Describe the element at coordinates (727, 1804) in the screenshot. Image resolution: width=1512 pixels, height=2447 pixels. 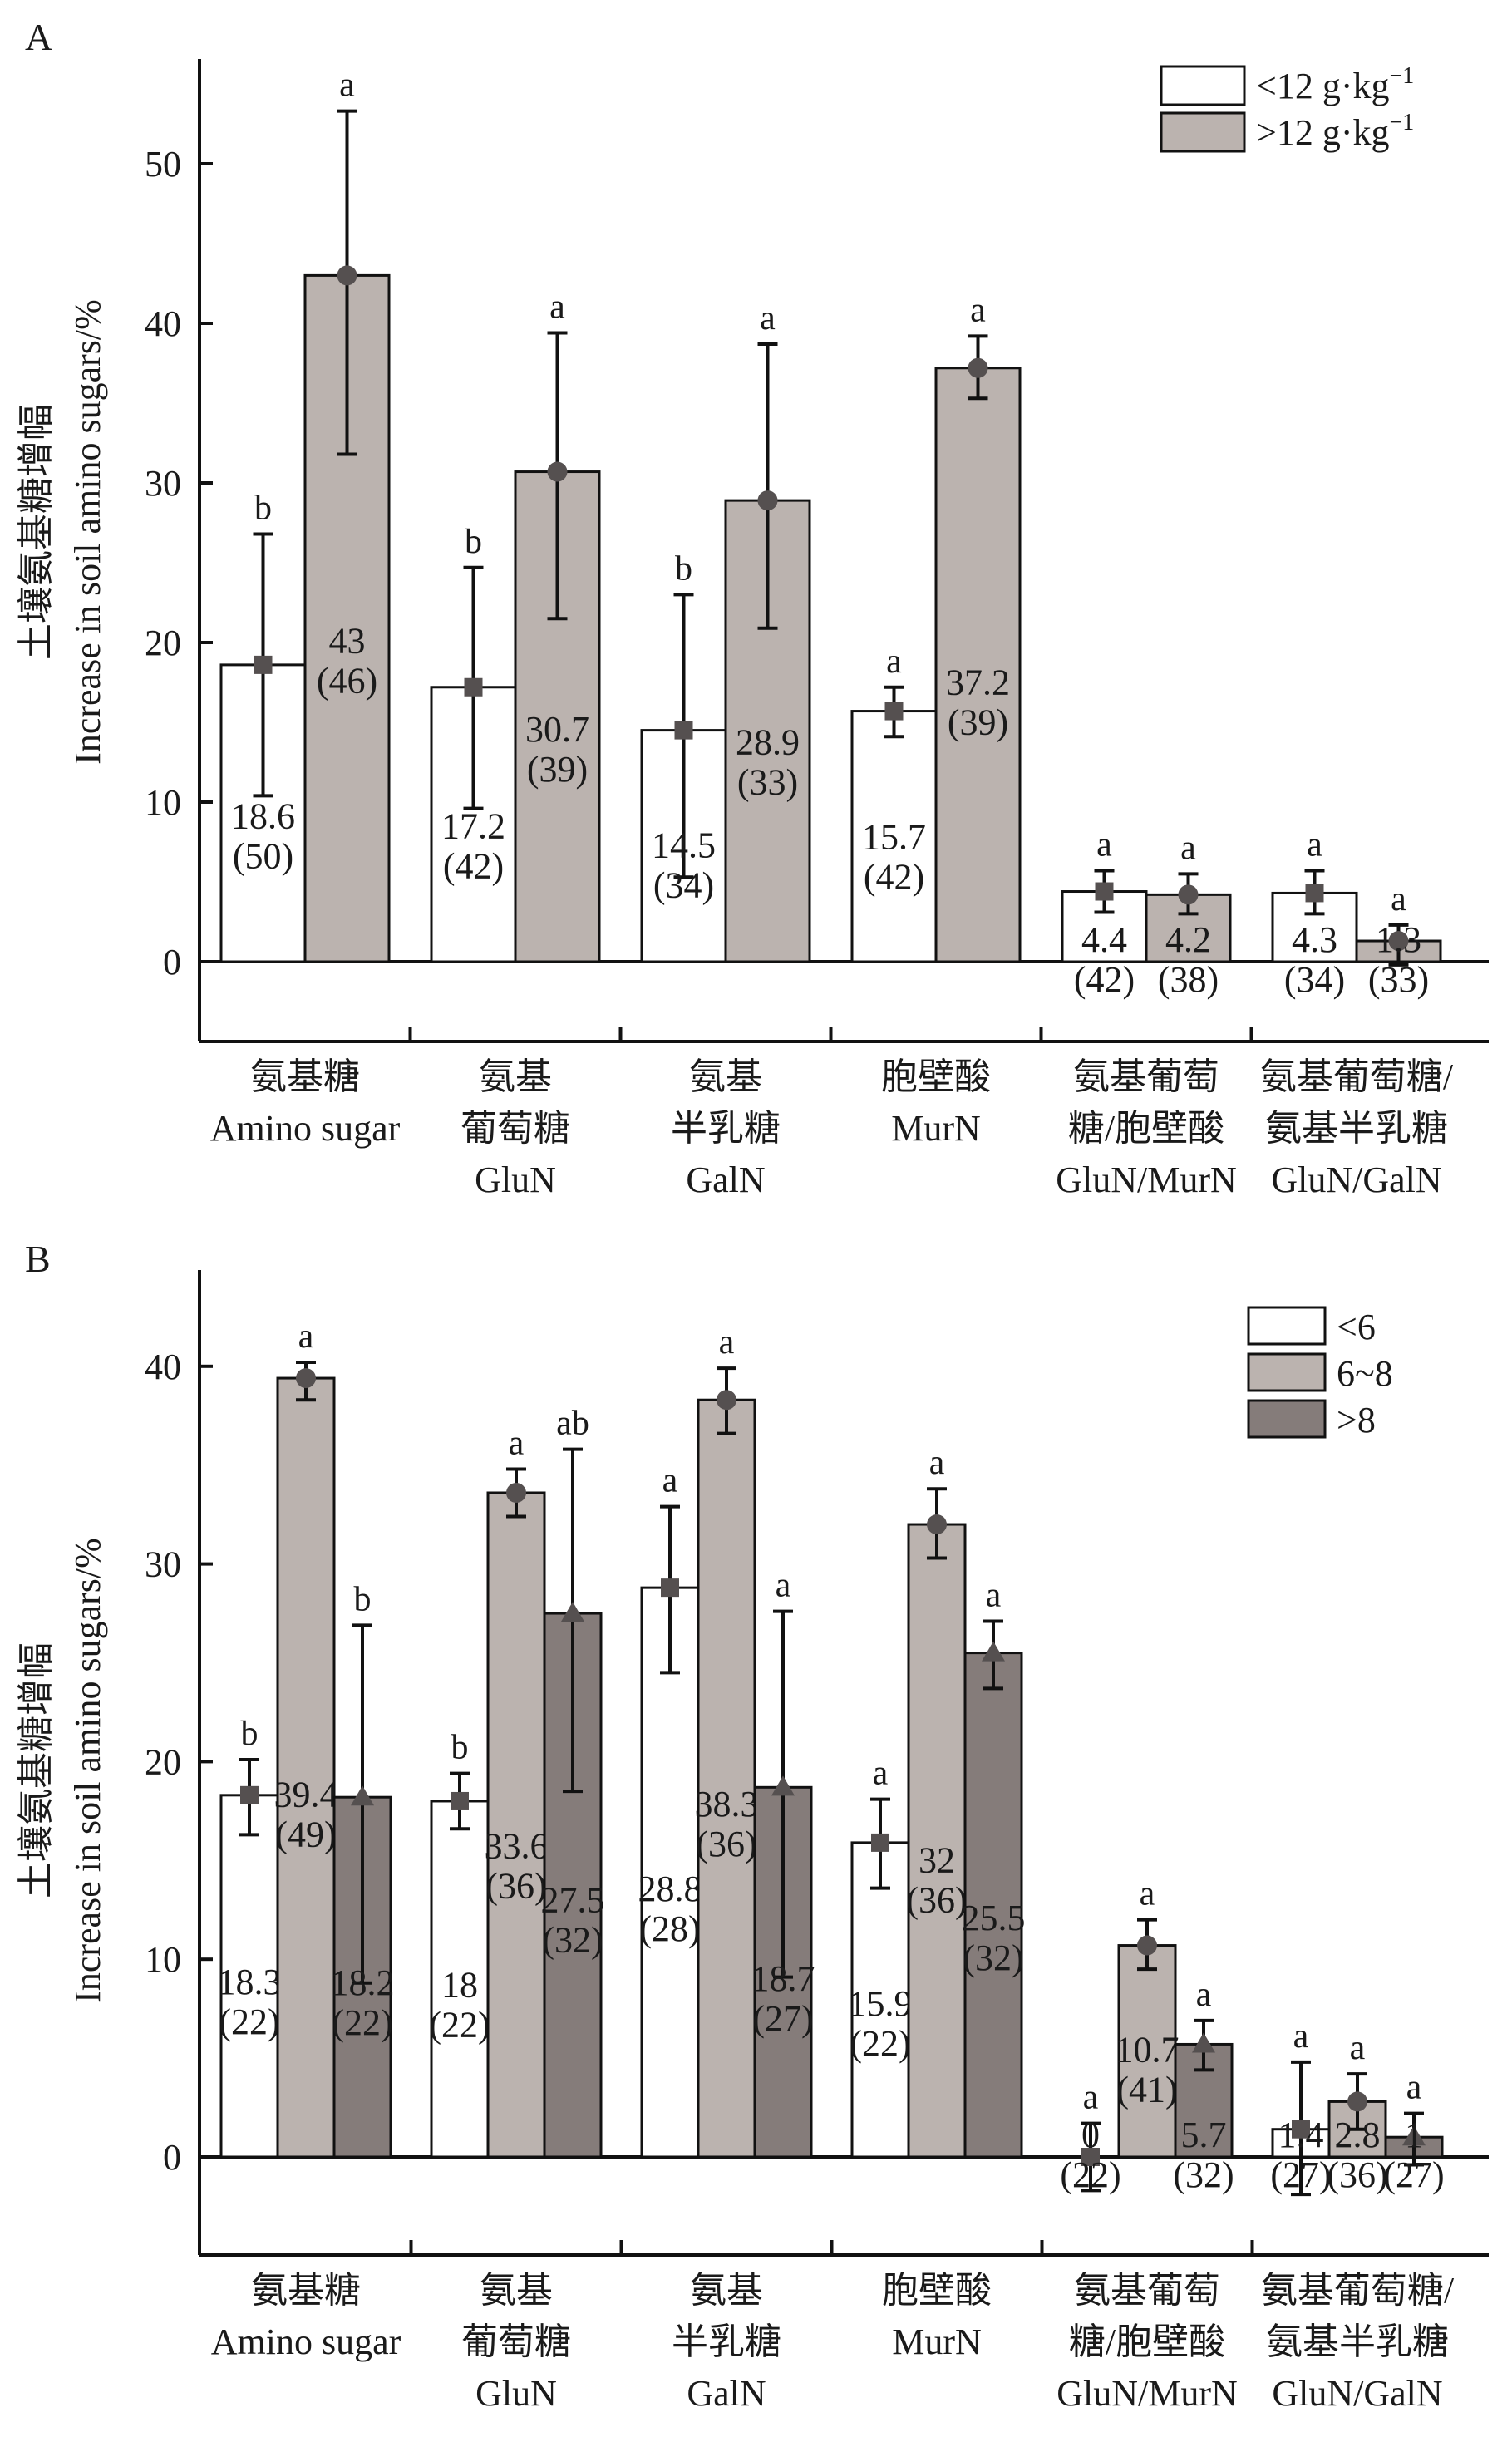
I see `value-label: 38.3` at that location.